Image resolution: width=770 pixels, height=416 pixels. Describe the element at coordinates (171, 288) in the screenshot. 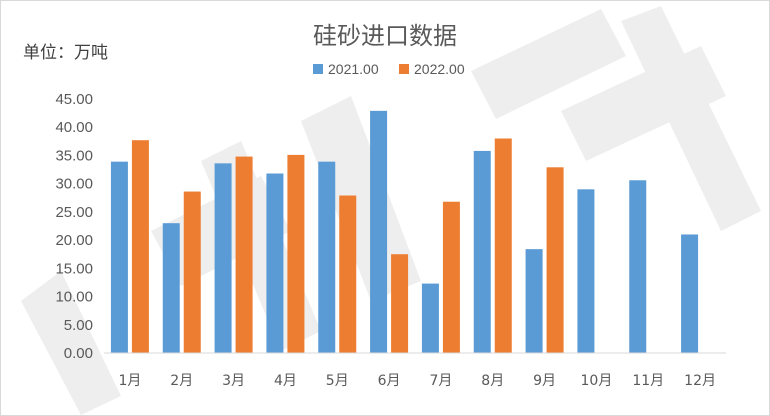

I see `bar-2021.00-2月` at that location.